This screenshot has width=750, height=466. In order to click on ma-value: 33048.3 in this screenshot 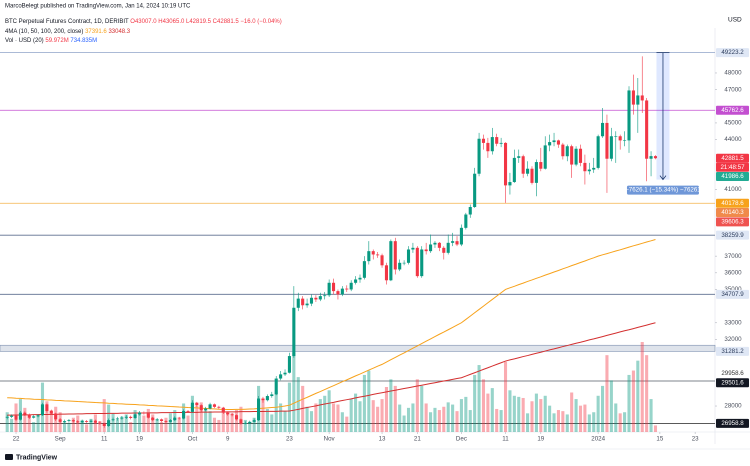, I will do `click(119, 32)`.